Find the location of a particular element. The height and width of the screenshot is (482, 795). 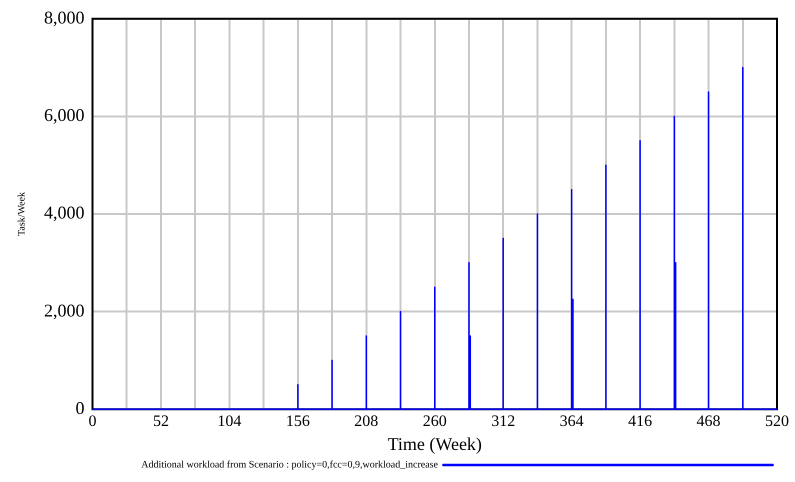

y-tick-label: 0 is located at coordinates (80, 408).